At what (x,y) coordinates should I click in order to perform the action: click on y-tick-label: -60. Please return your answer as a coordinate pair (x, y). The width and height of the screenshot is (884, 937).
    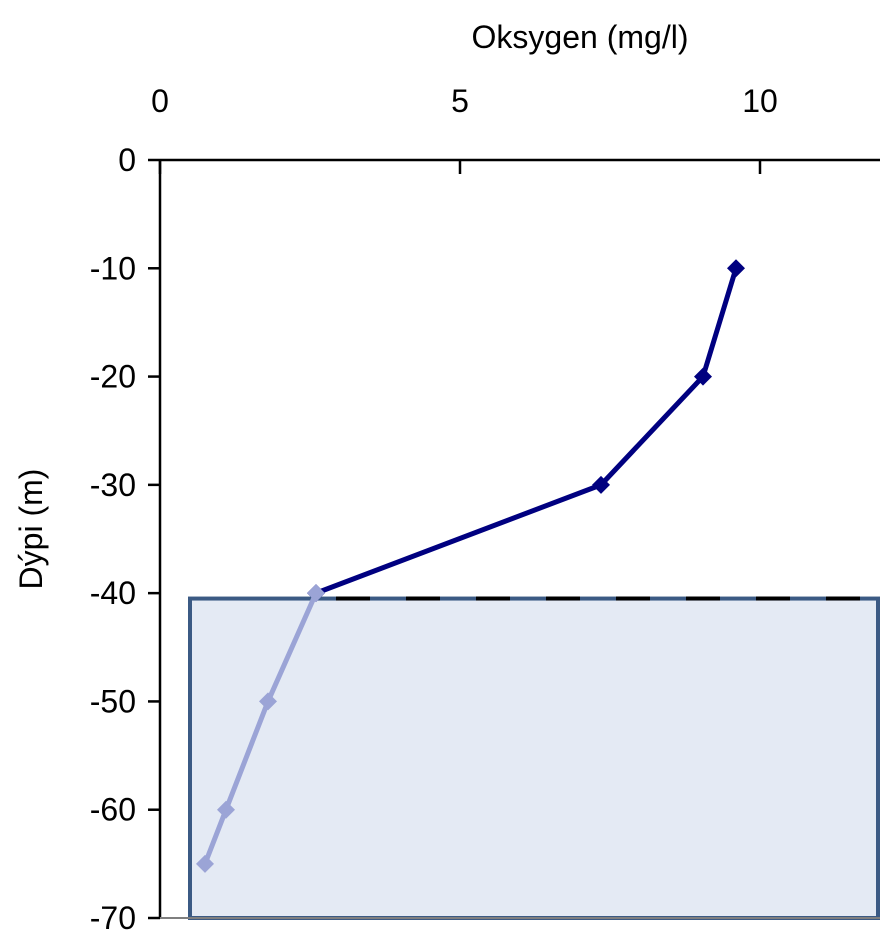
    Looking at the image, I should click on (113, 810).